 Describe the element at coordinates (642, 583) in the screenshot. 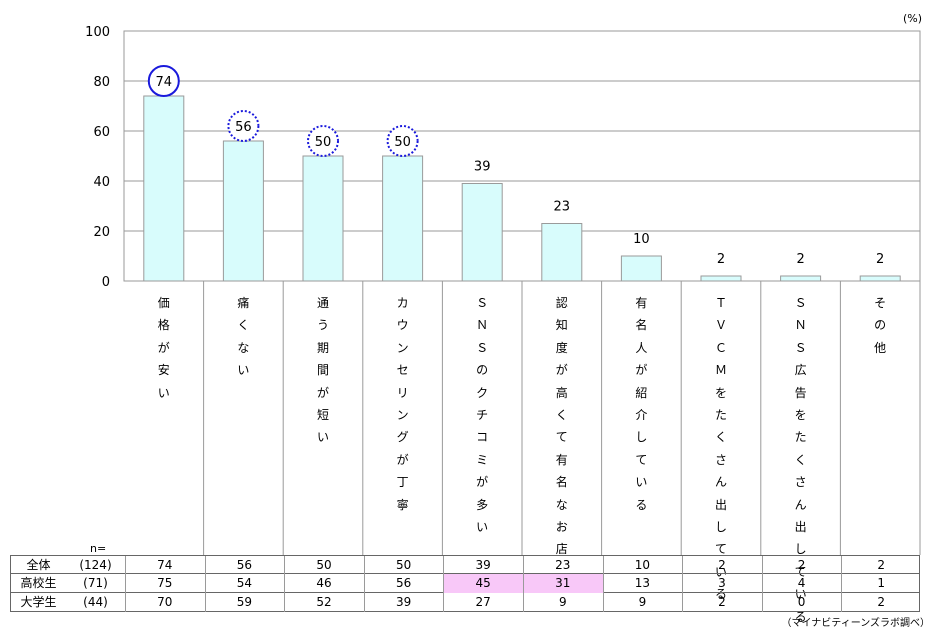

I see `table-cell: 13` at that location.